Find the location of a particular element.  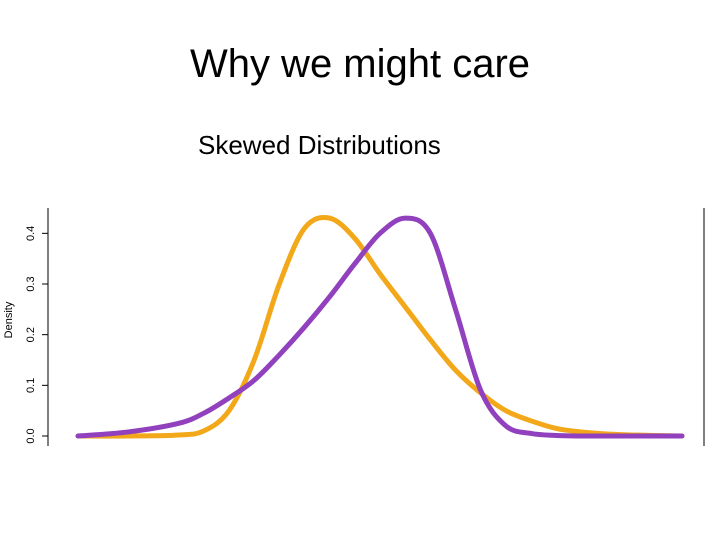

slide-title: Why we might care is located at coordinates (360, 64).